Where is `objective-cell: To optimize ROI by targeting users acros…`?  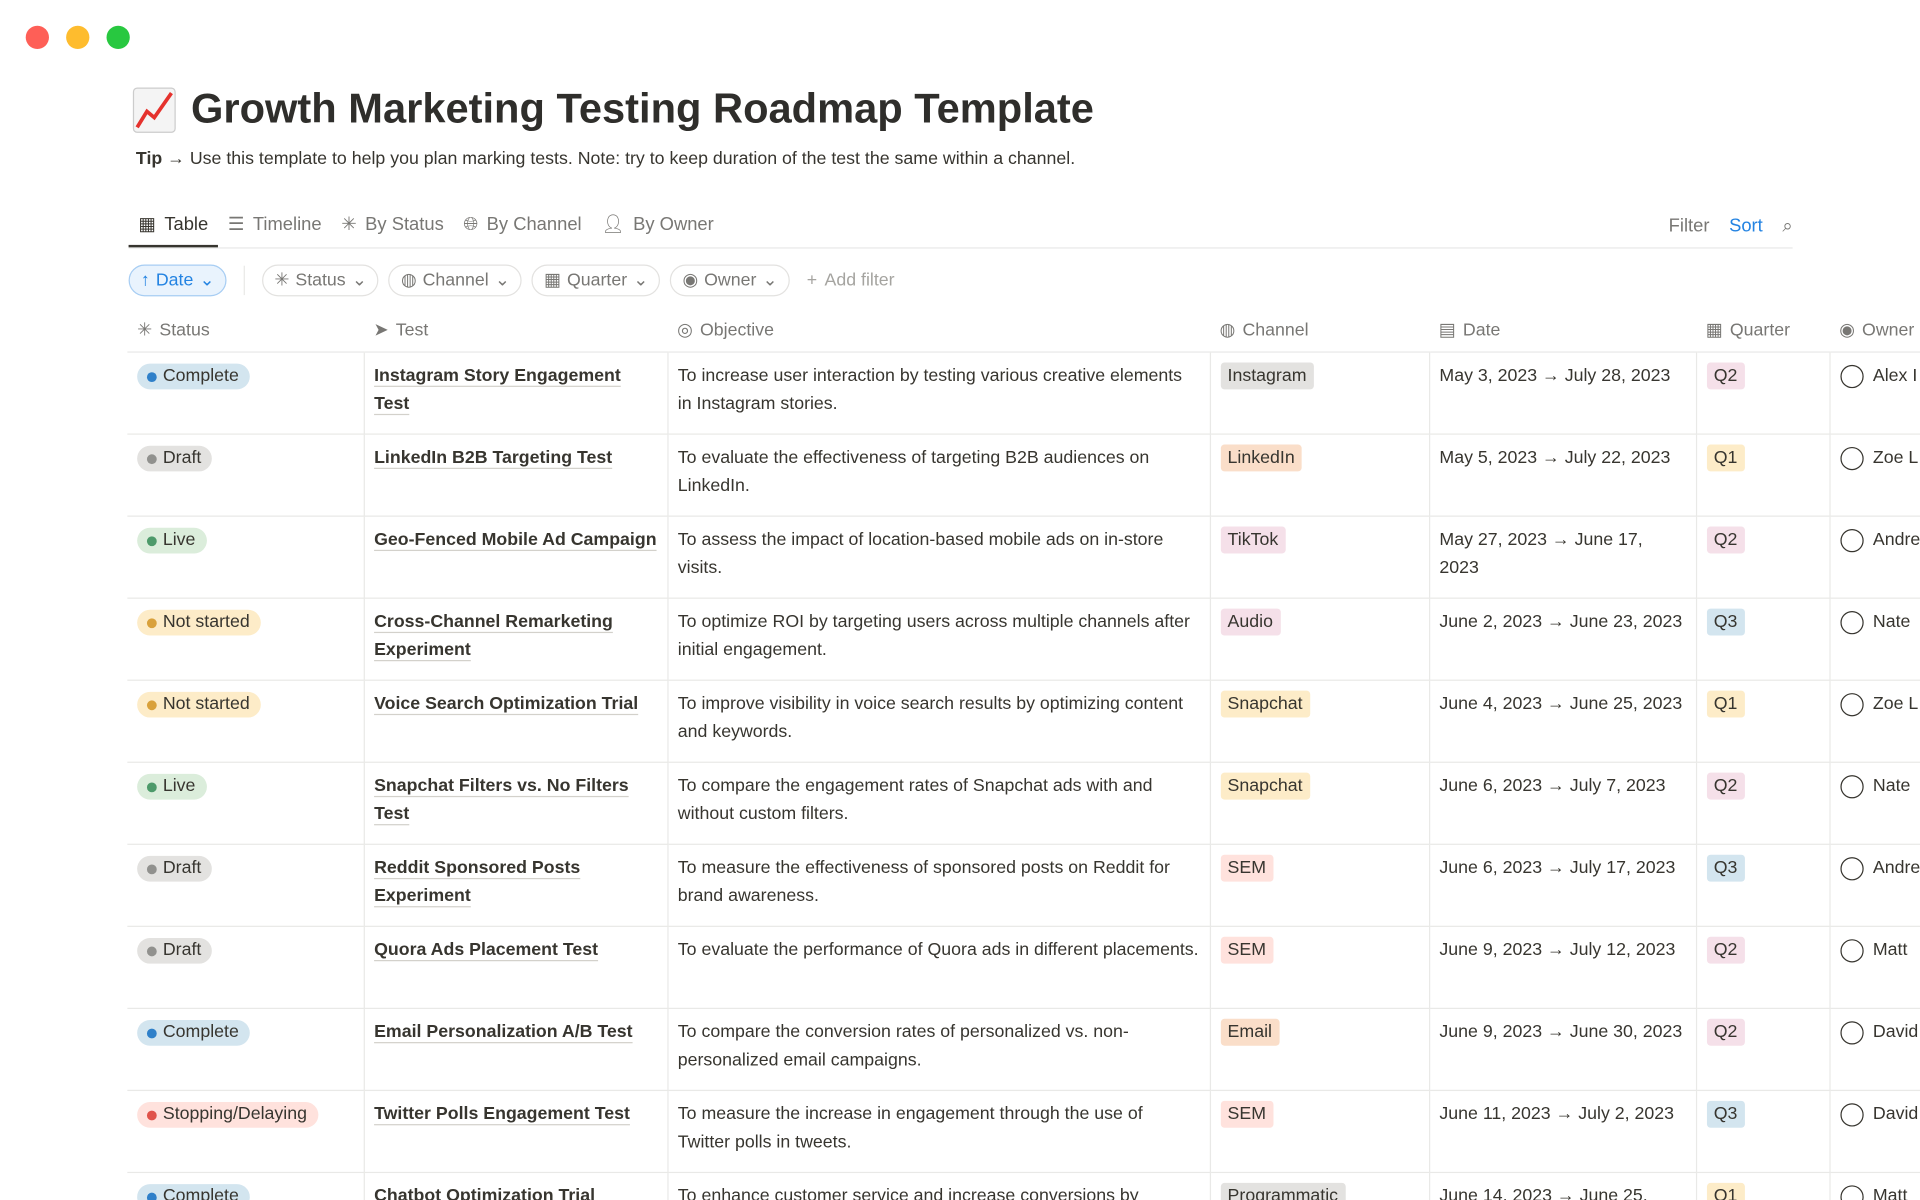
objective-cell: To optimize ROI by targeting users acros… is located at coordinates (939, 639).